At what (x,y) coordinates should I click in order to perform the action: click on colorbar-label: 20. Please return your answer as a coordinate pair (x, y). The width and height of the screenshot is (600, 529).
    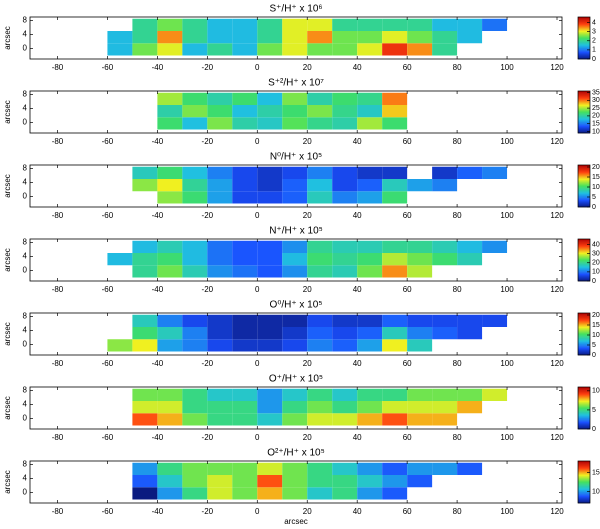
    Looking at the image, I should click on (596, 315).